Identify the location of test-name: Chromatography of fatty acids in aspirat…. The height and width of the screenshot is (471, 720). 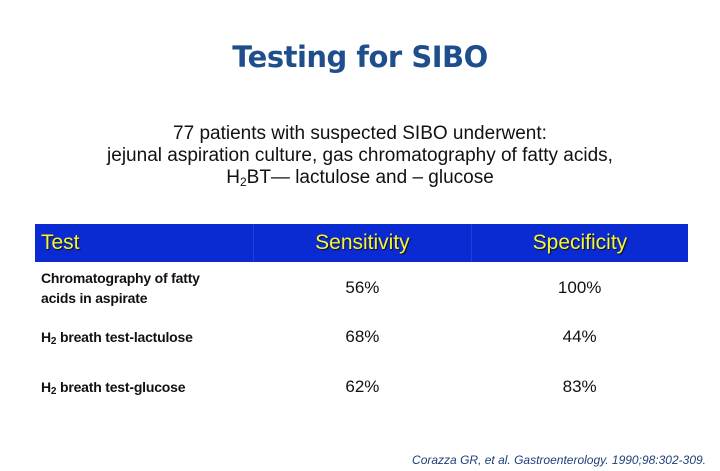
(144, 288).